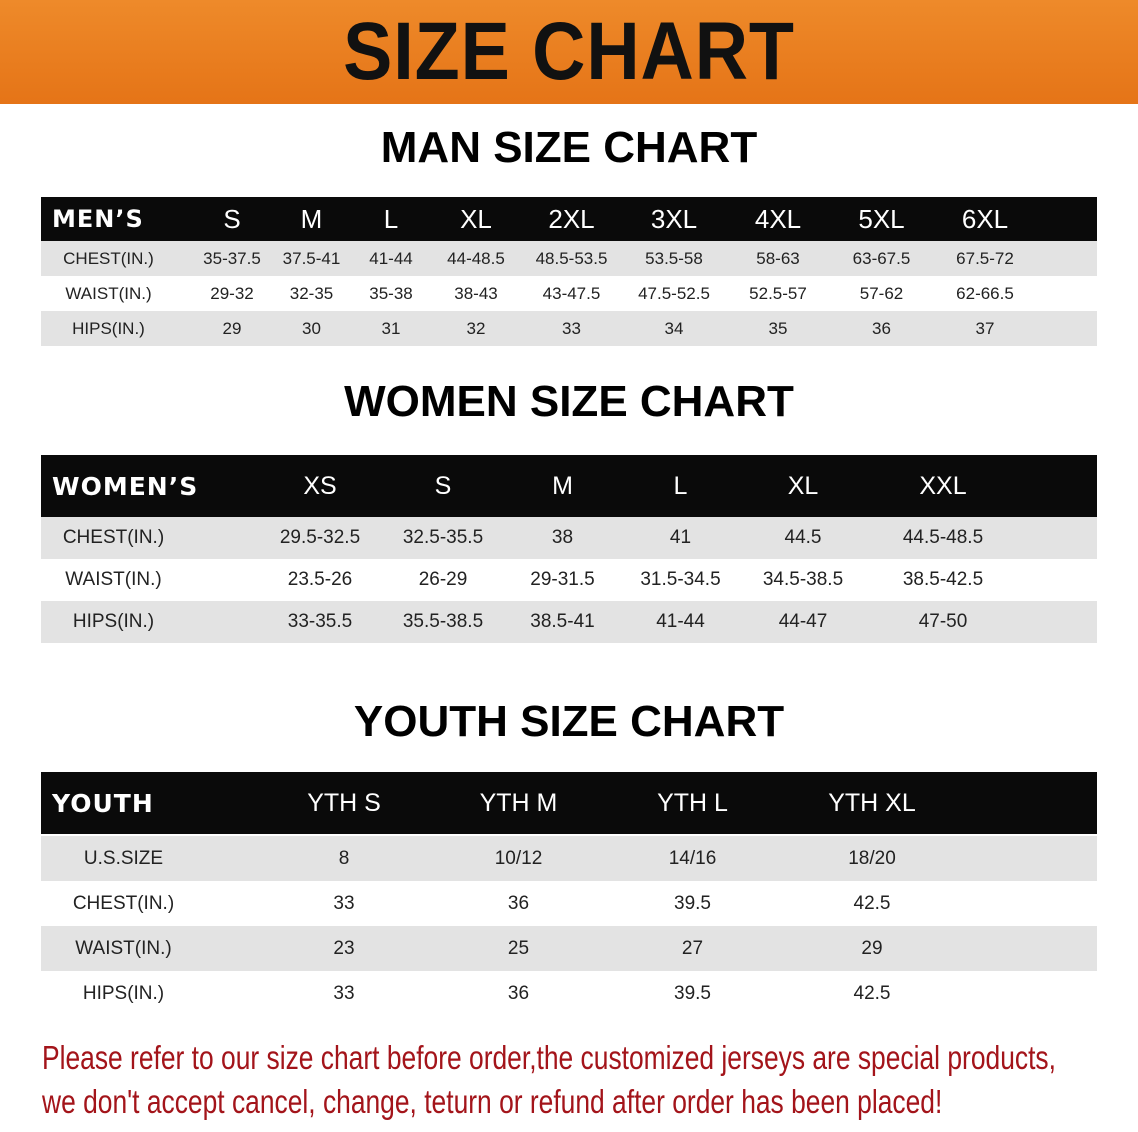 The height and width of the screenshot is (1132, 1138). What do you see at coordinates (320, 621) in the screenshot?
I see `measurement-value: 33-35.5` at bounding box center [320, 621].